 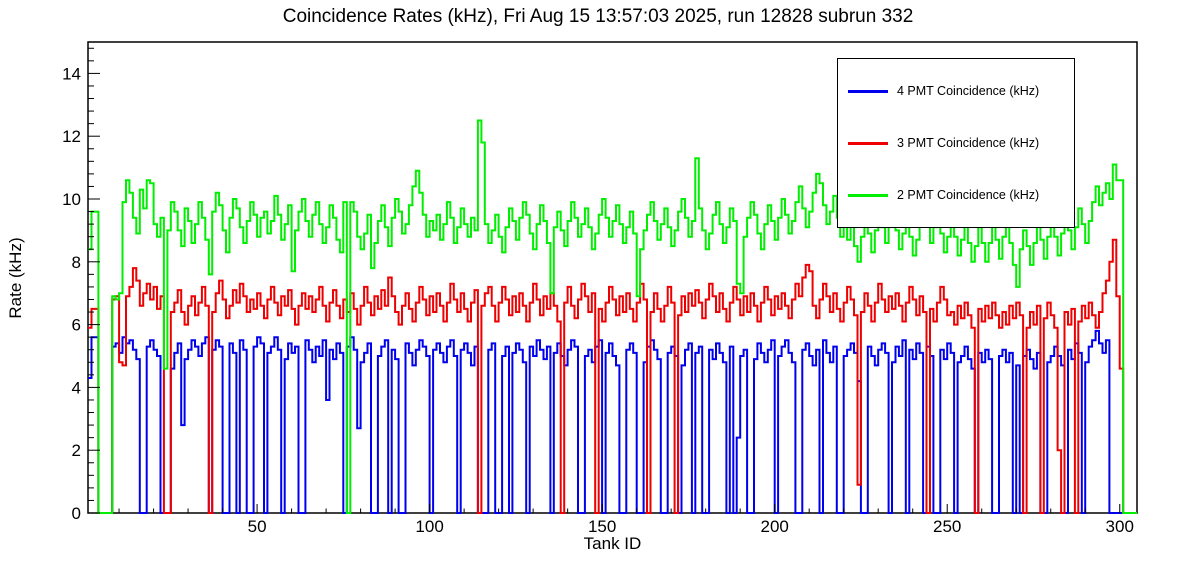 What do you see at coordinates (71, 199) in the screenshot?
I see `y-tick-label: 10` at bounding box center [71, 199].